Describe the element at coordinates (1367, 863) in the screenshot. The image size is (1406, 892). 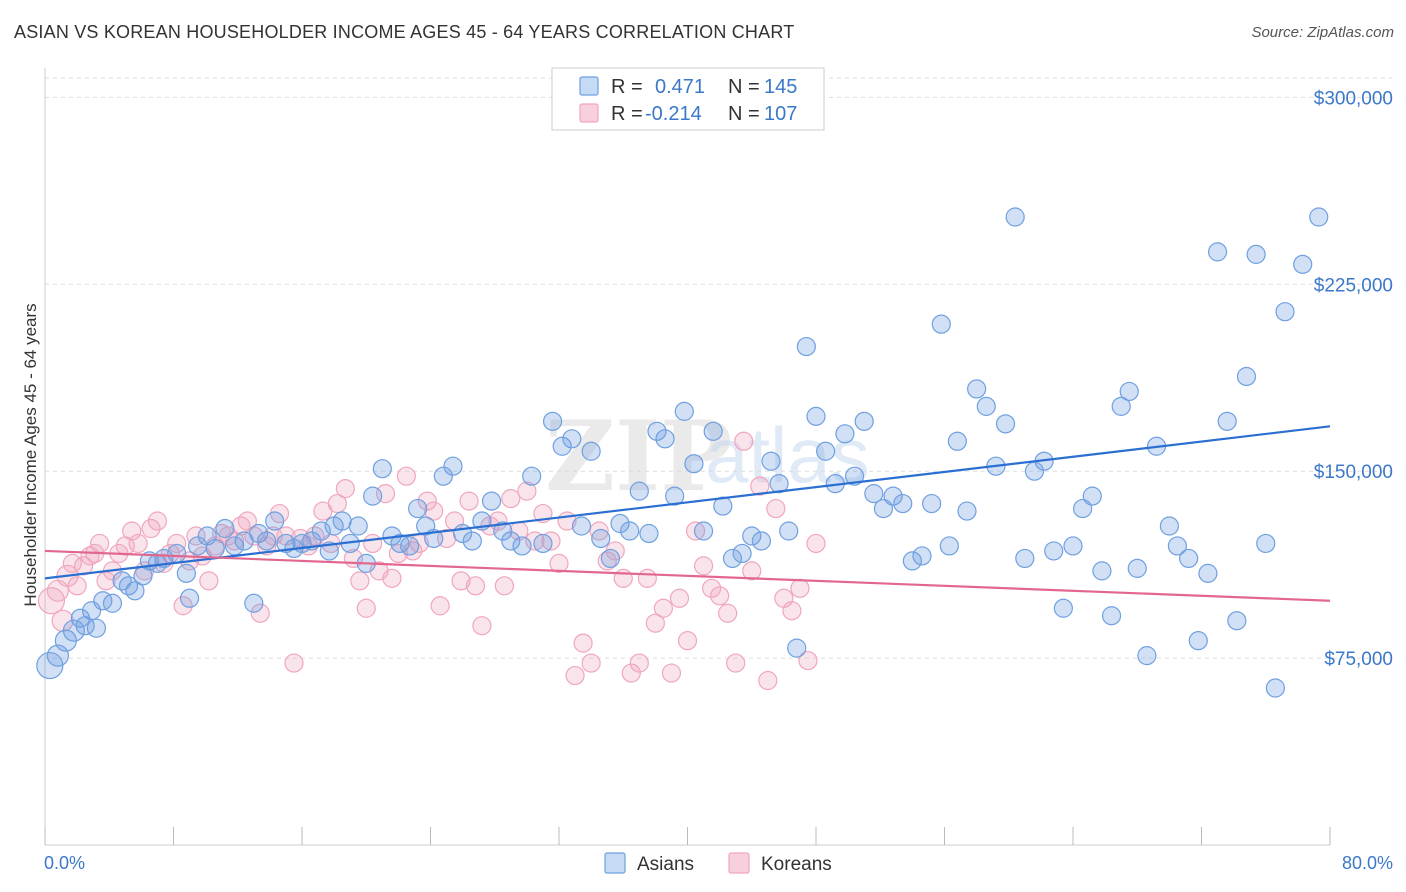
I see `x-tick-label-max: 80.0%` at that location.